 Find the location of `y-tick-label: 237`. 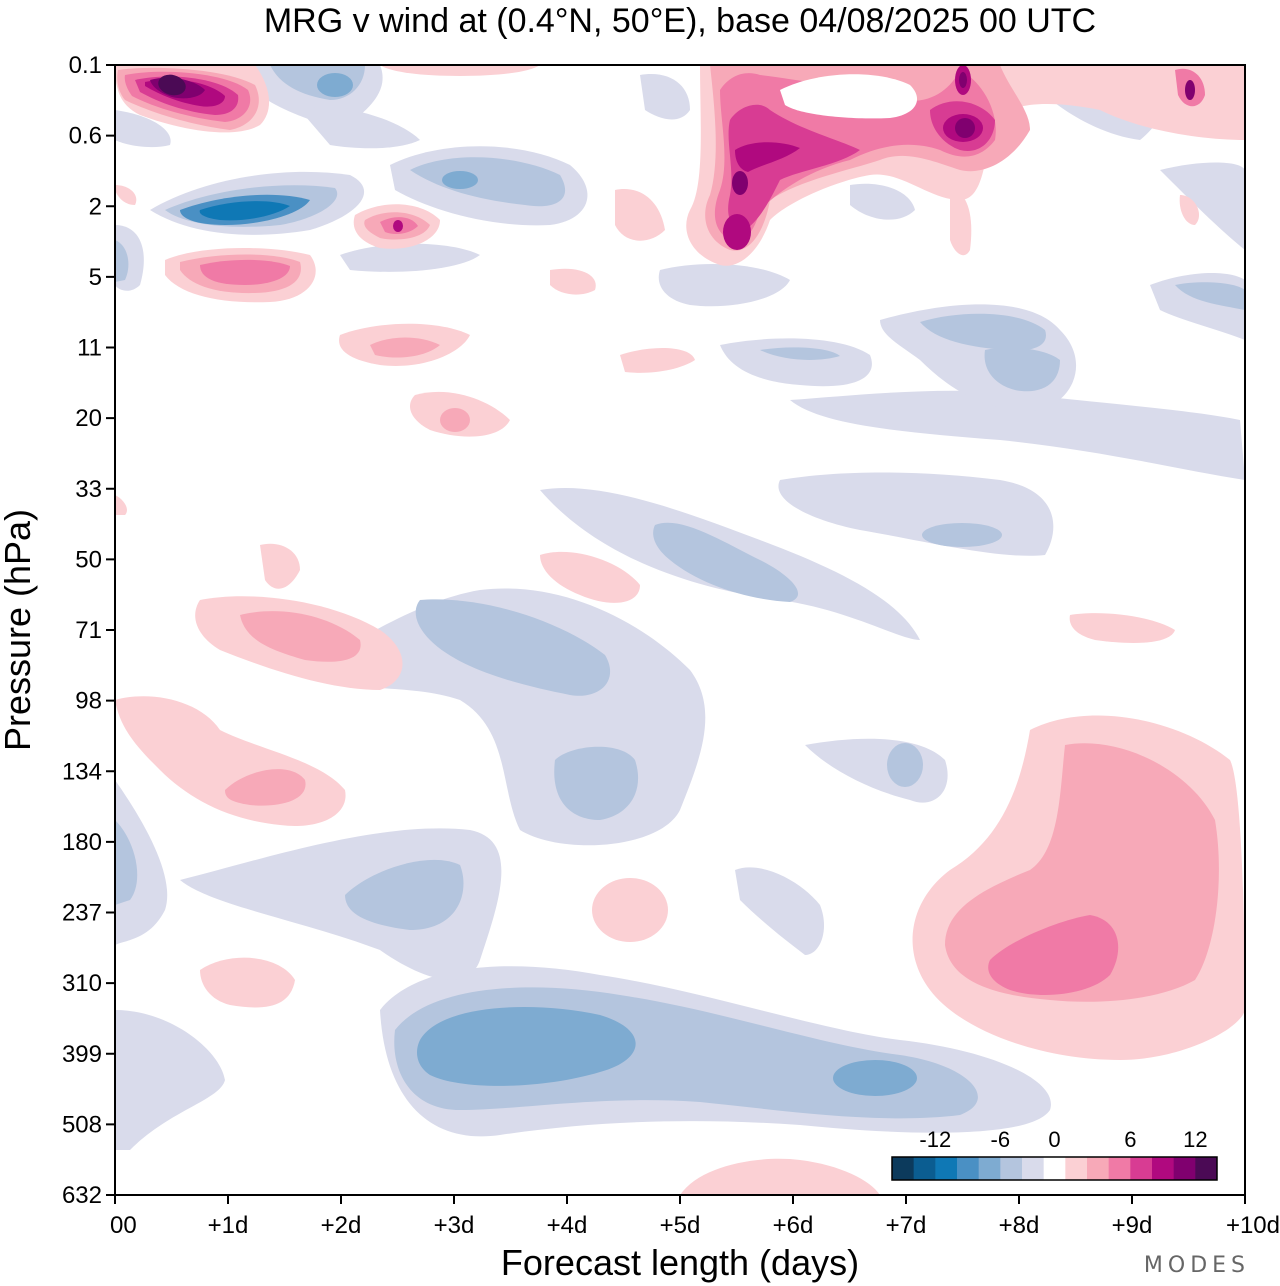

y-tick-label: 237 is located at coordinates (82, 913).